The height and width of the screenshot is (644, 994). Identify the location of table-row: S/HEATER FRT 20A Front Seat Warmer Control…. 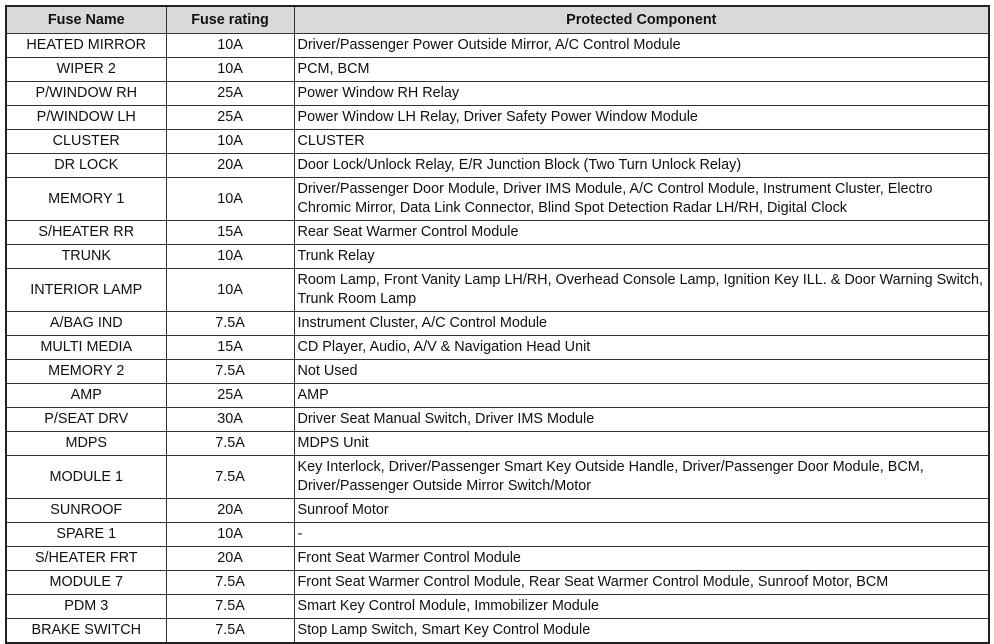
(497, 558).